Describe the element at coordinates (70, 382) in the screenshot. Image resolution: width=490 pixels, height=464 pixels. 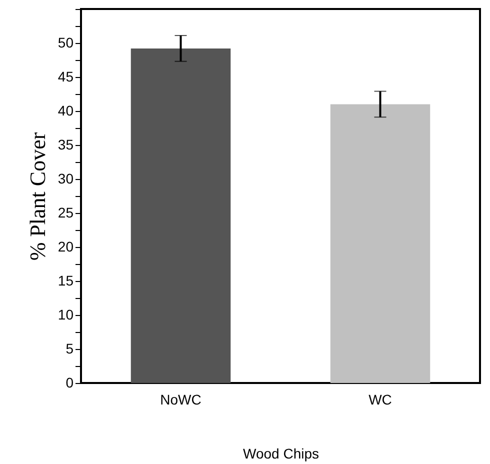
I see `y-tick-label: 0` at that location.